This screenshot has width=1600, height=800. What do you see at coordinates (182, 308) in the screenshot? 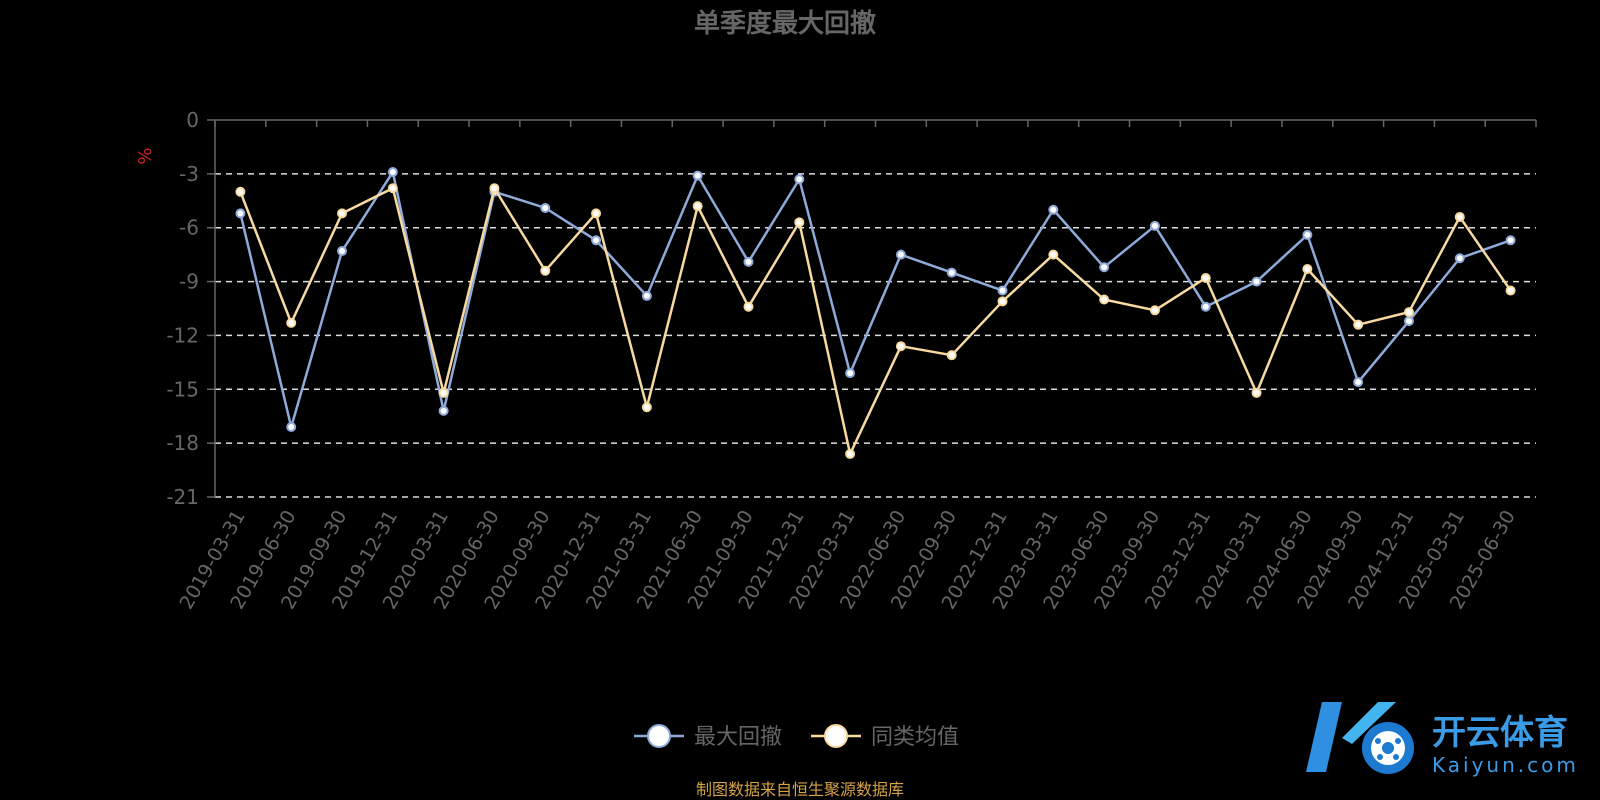
I see `y-tick-labels: 0 -3 -6 -9 -12 -15 -18 -21` at bounding box center [182, 308].